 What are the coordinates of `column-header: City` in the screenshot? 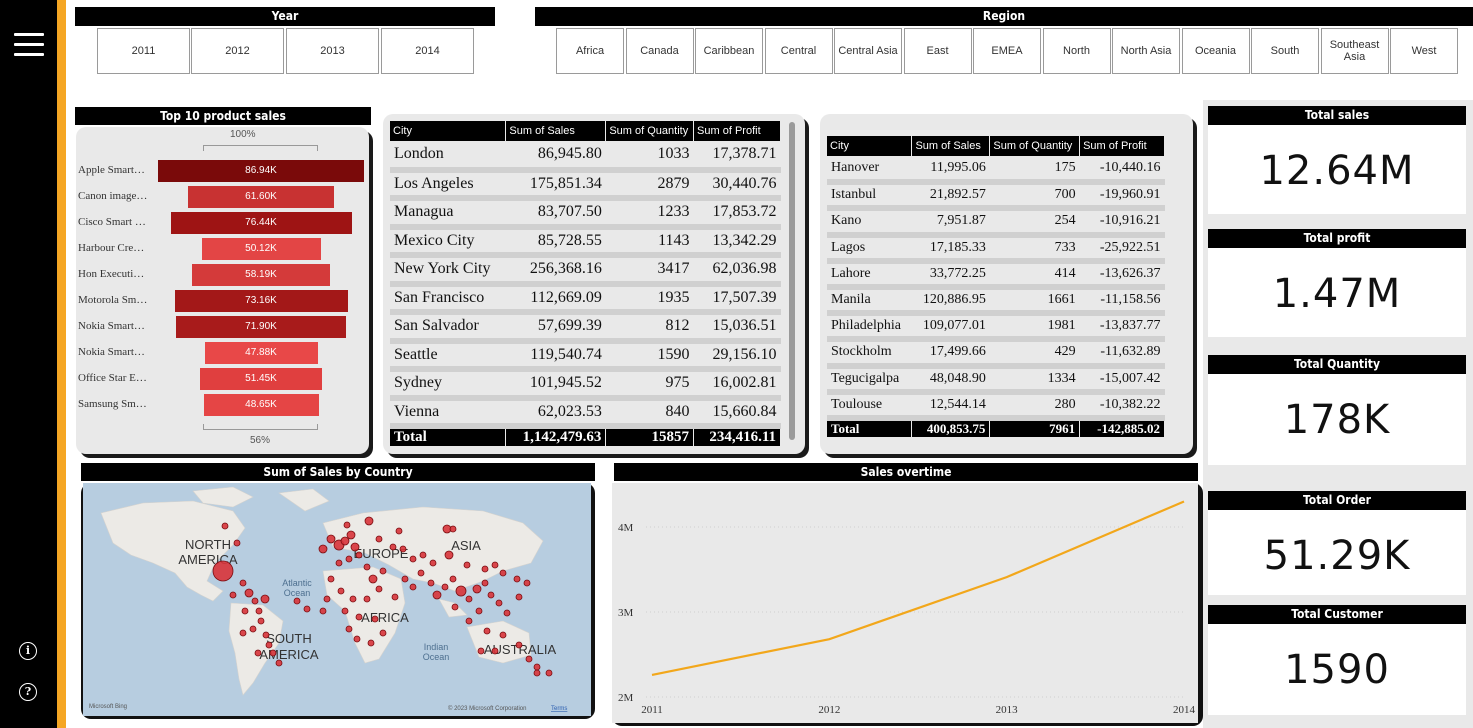 It's located at (448, 131).